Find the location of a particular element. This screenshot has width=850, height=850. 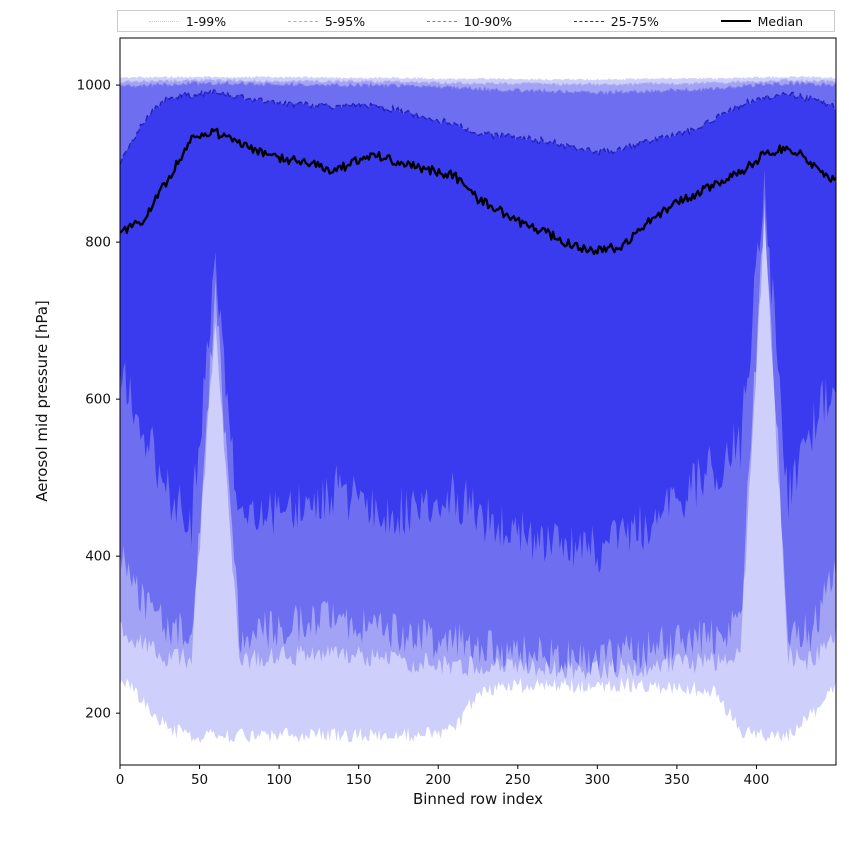

legend-line-1-99-icon is located at coordinates (163, 21).